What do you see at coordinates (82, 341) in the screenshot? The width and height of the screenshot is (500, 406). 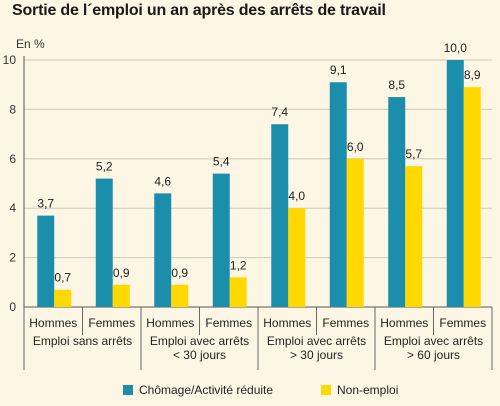 I see `x-group-label: Emploi sans arrêts` at bounding box center [82, 341].